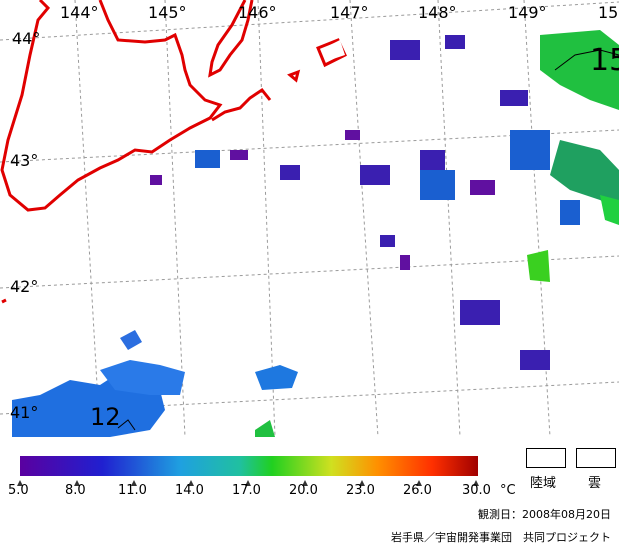 The width and height of the screenshot is (619, 546). I want to click on legend-tick-label: 17.0, so click(246, 490).